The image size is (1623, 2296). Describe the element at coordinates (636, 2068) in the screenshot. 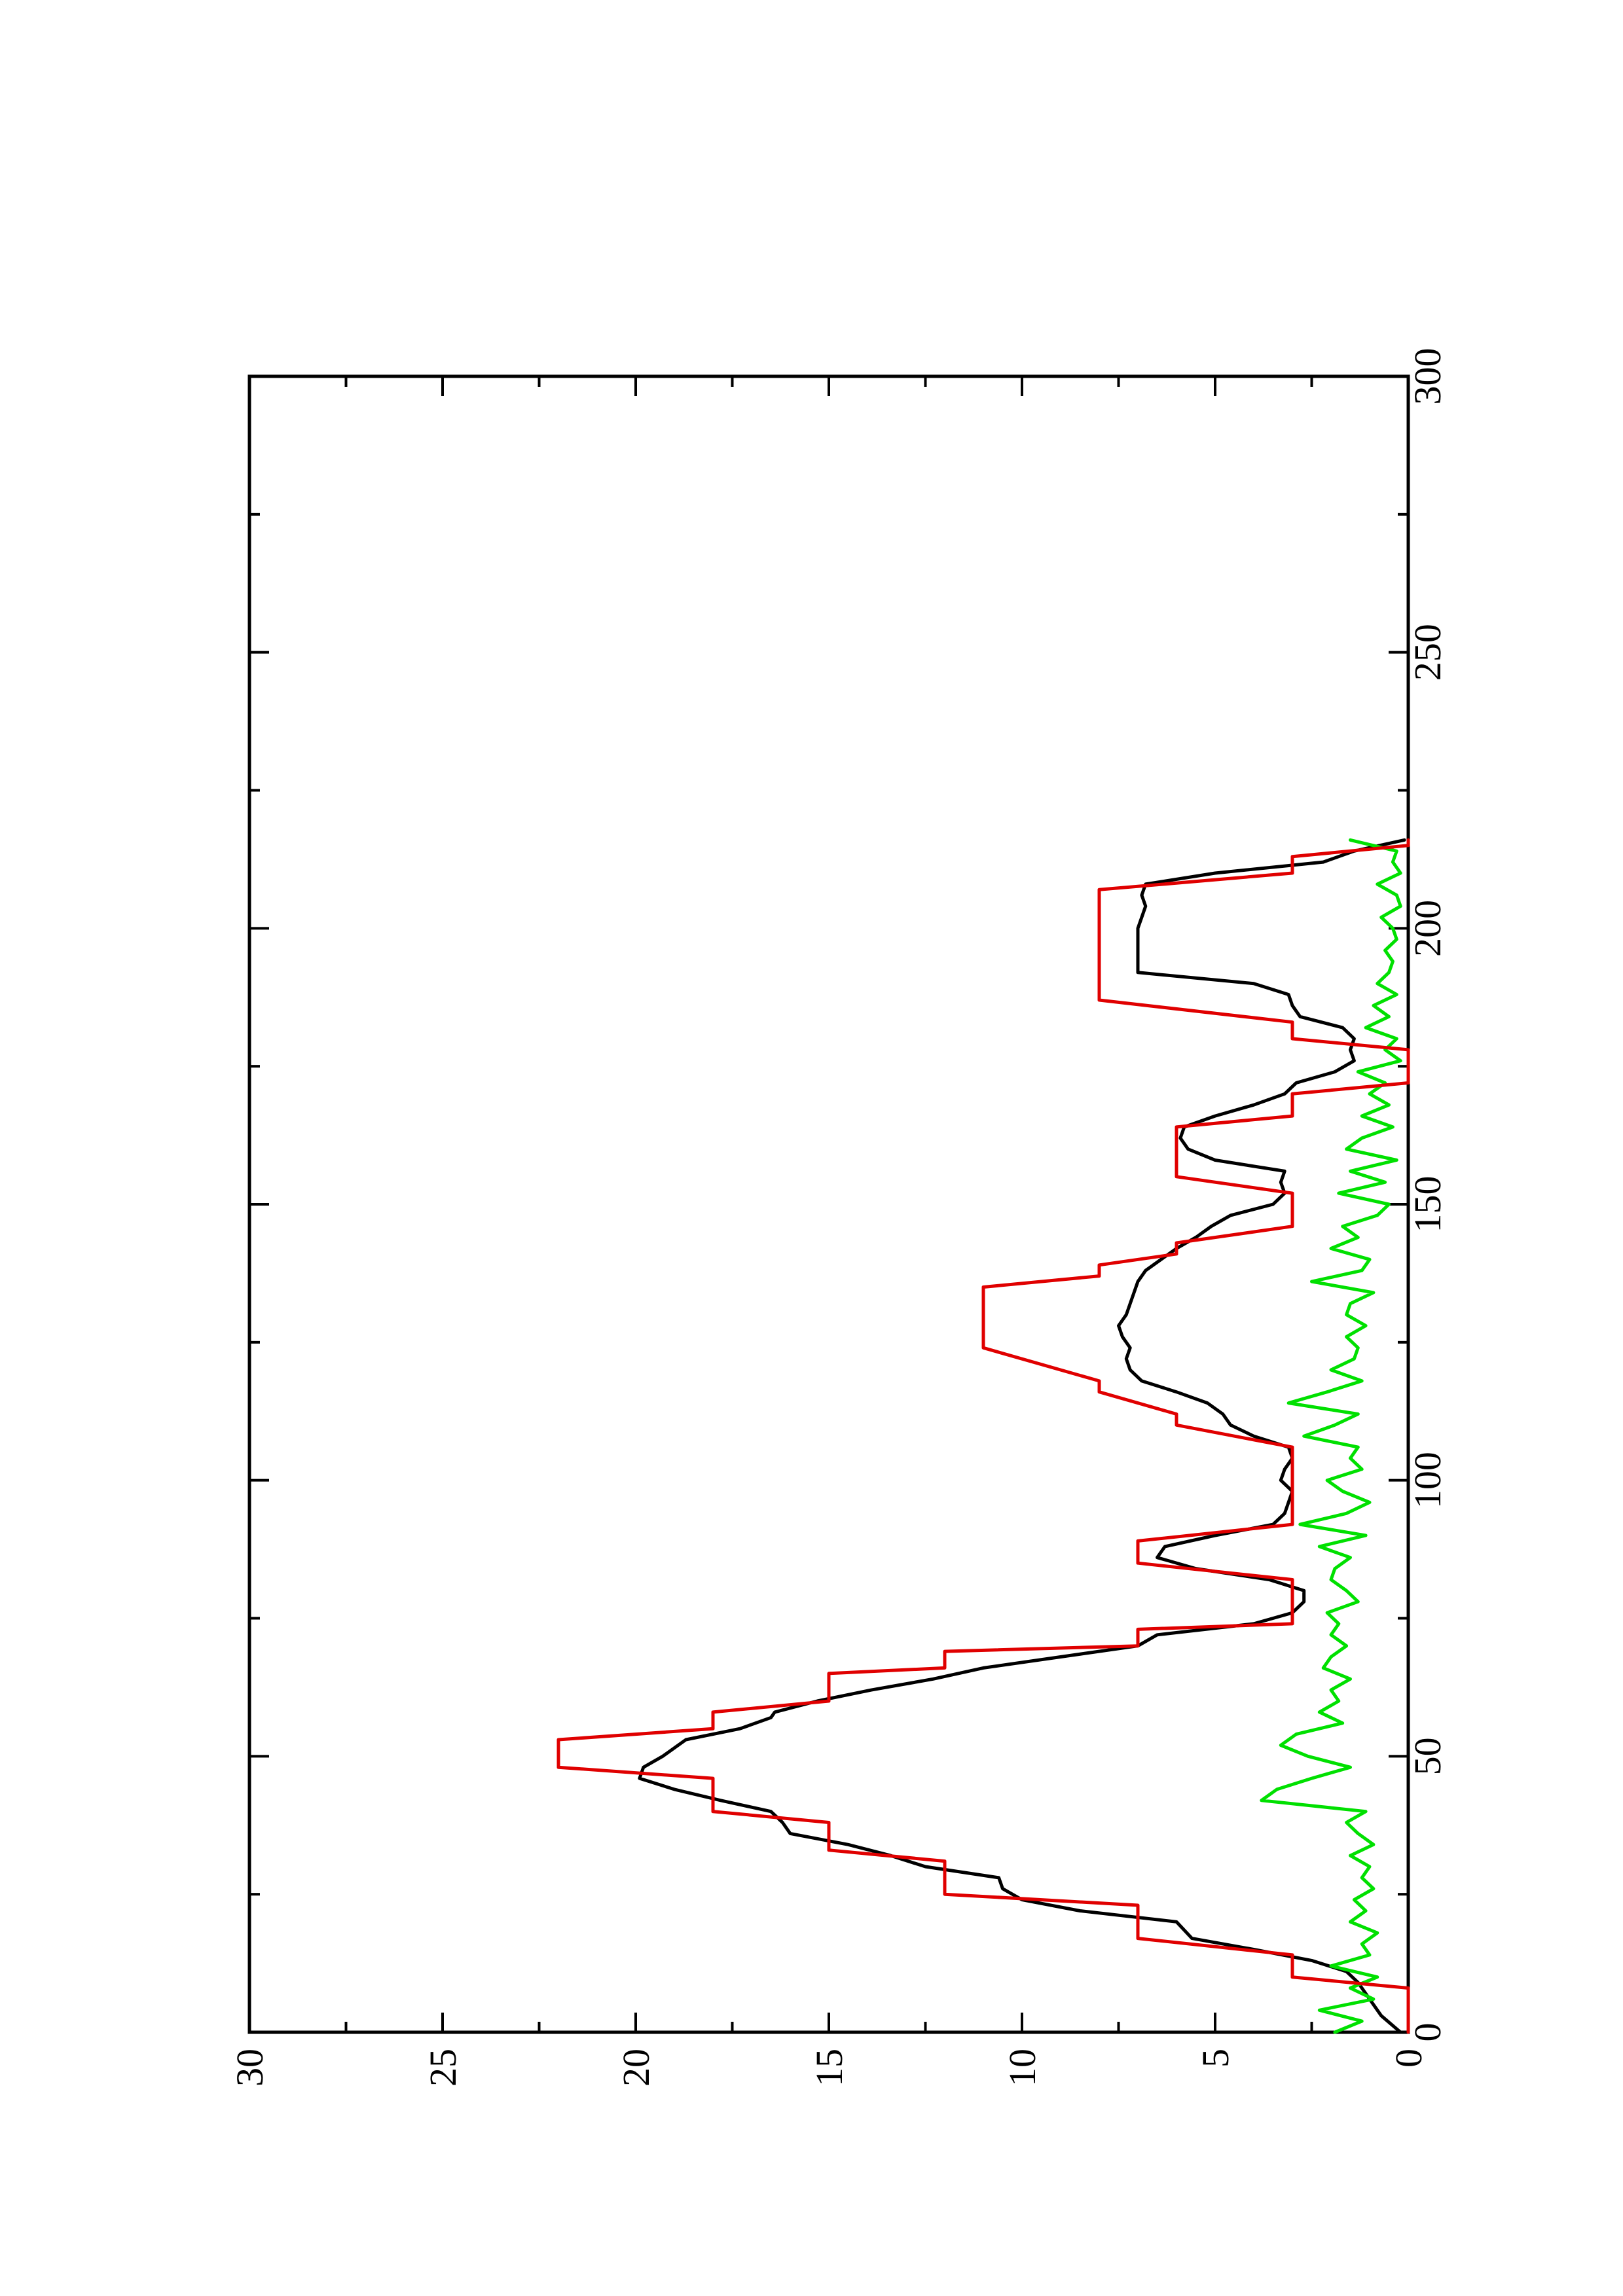

I see `y-tick-label-4: 20` at that location.